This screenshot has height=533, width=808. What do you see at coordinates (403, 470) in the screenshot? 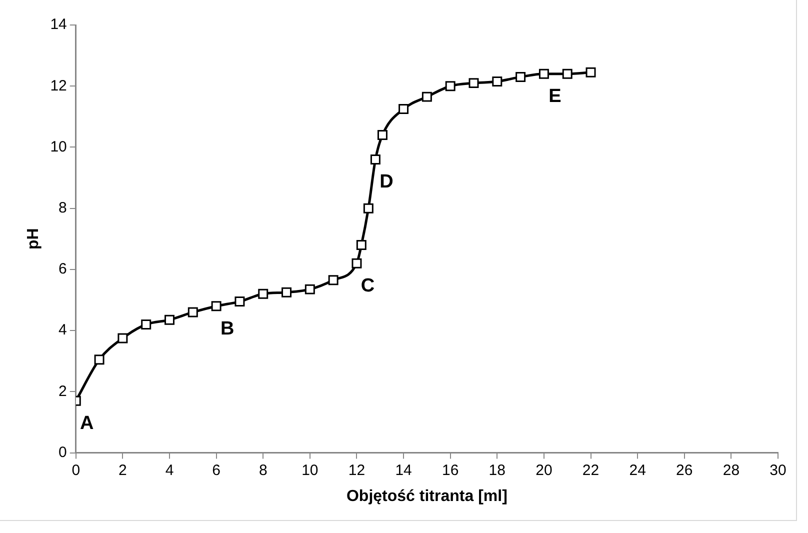
I see `x-tick-label: 14` at bounding box center [403, 470].